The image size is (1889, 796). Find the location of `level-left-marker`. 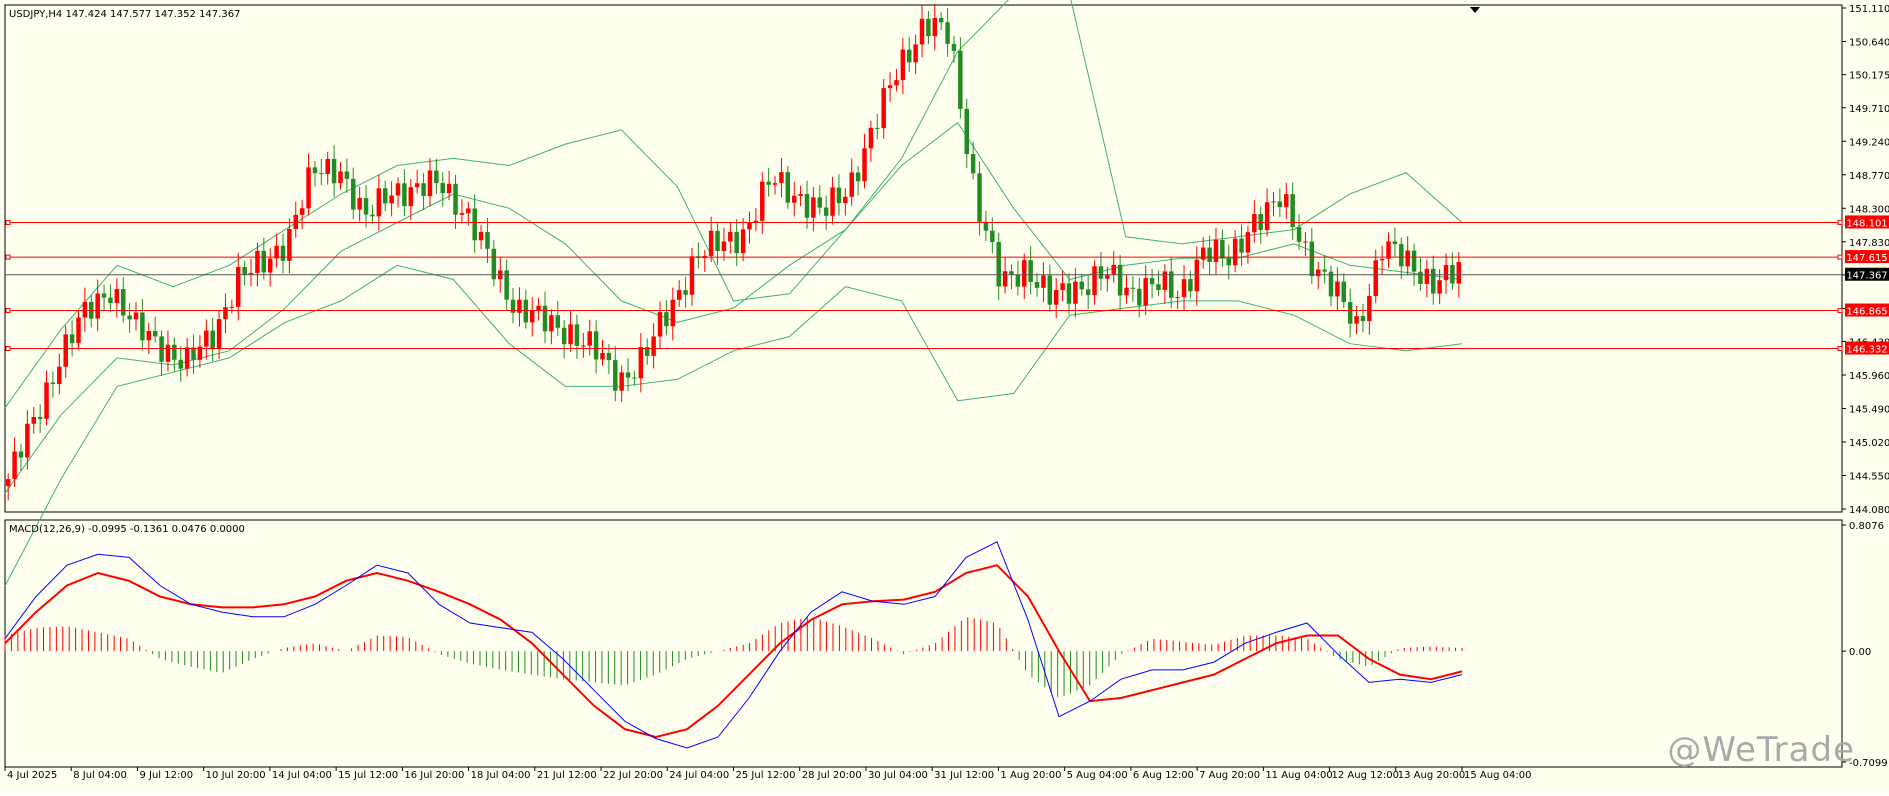

level-left-marker is located at coordinates (8, 222).